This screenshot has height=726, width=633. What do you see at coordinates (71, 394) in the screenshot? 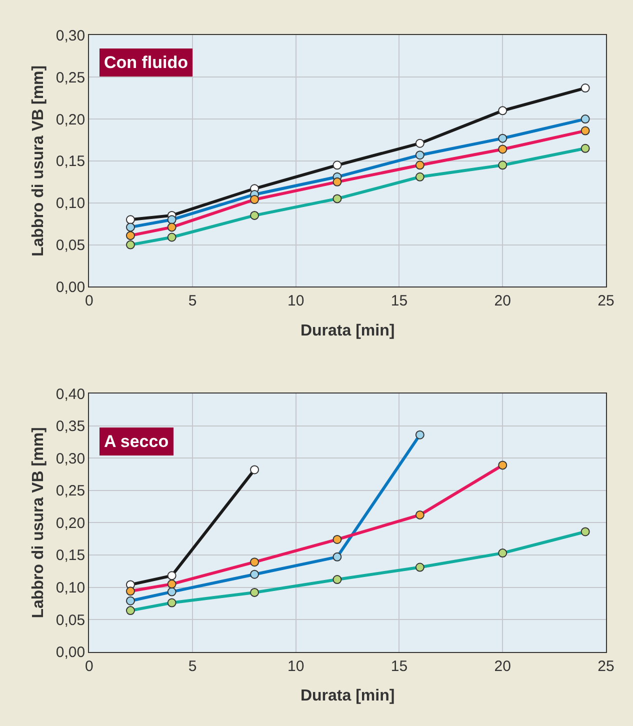
I see `y-tick-label: 0,40` at bounding box center [71, 394].